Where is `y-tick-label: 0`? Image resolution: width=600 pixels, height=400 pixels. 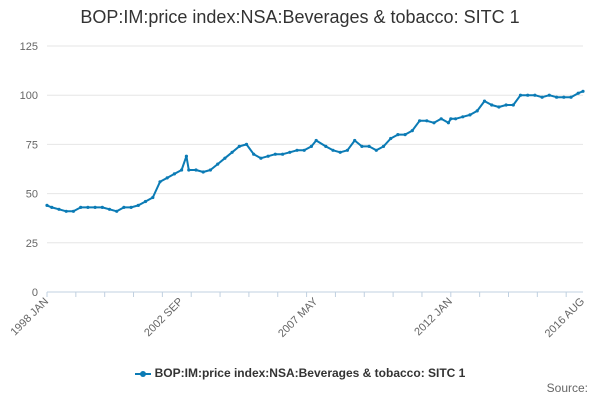
y-tick-label: 0 is located at coordinates (35, 293).